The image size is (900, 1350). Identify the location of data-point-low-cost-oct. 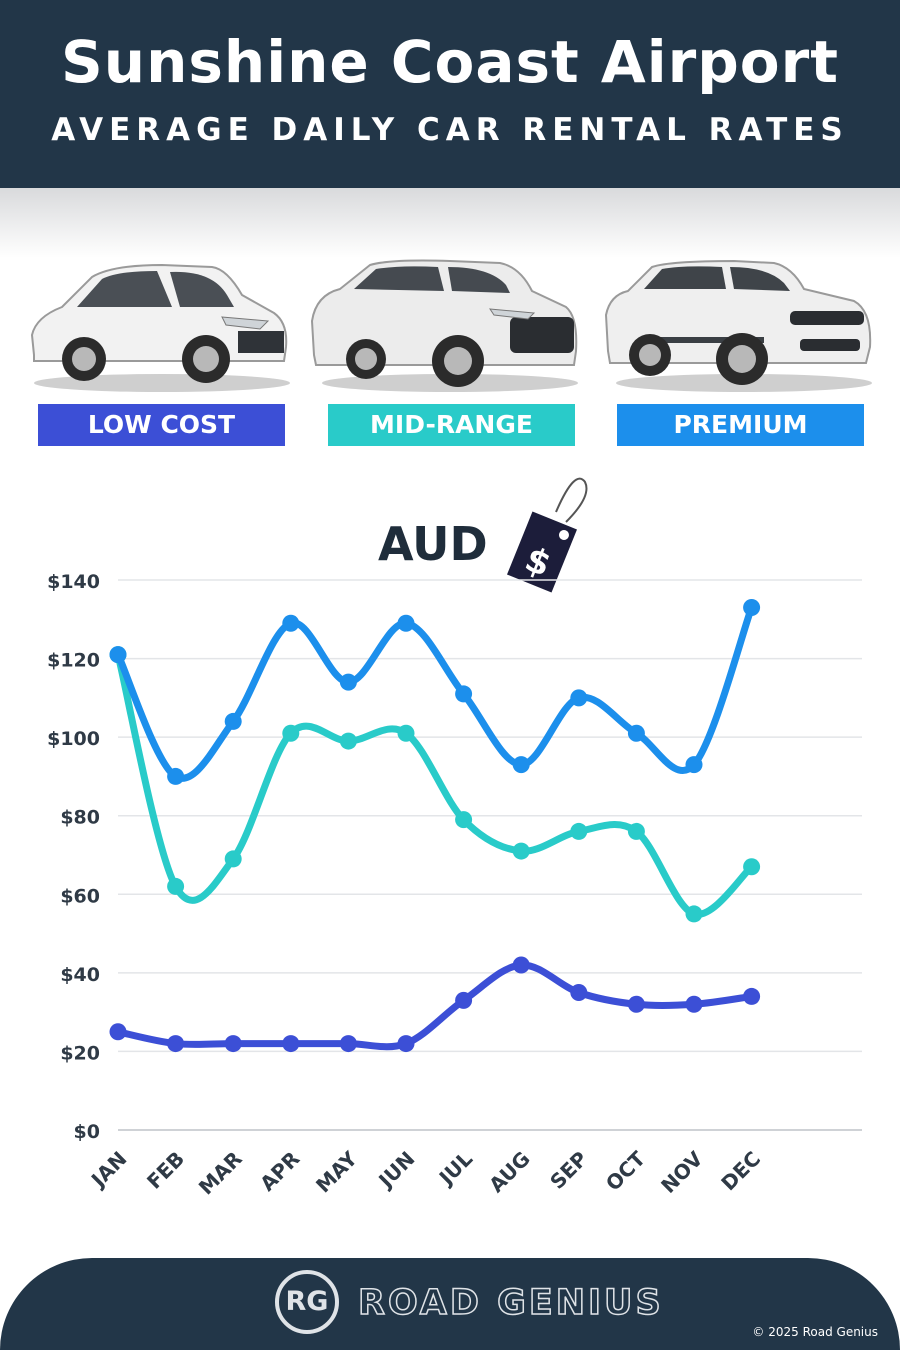
(636, 1004).